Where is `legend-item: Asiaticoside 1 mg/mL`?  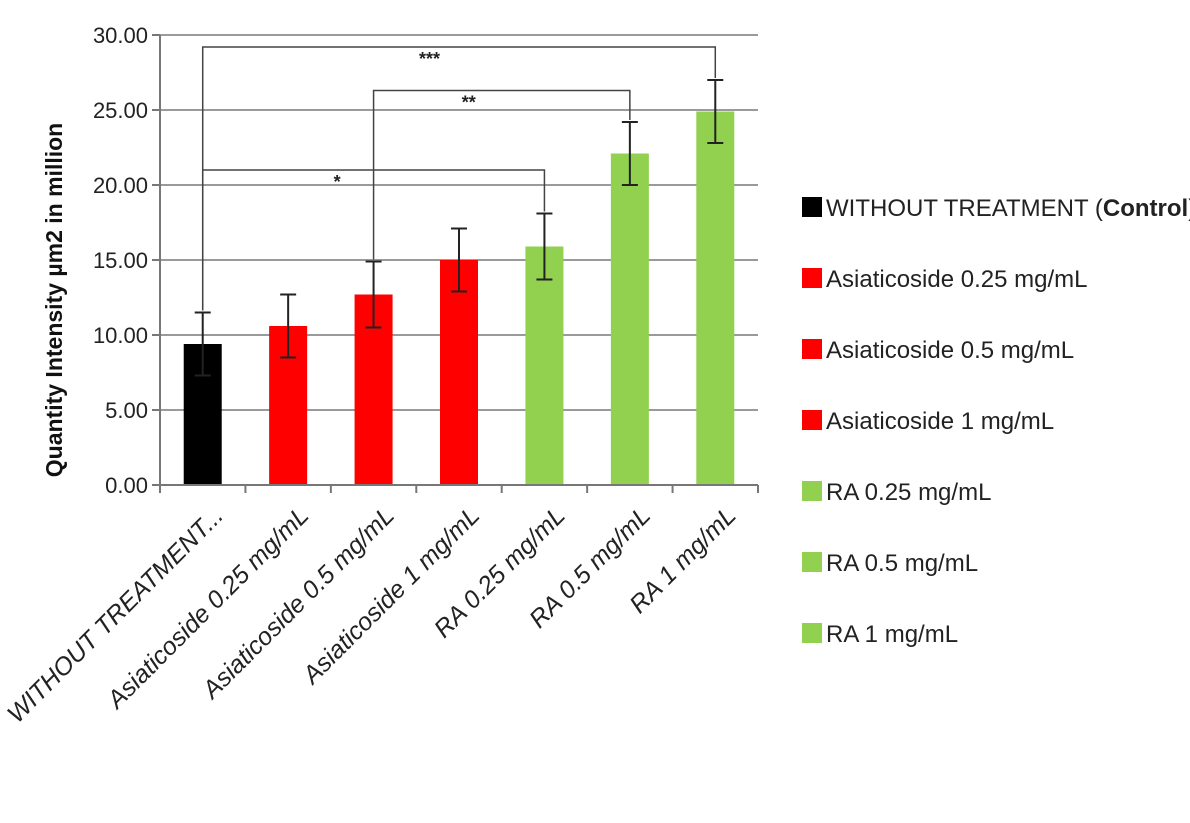
legend-item: Asiaticoside 1 mg/mL is located at coordinates (928, 421).